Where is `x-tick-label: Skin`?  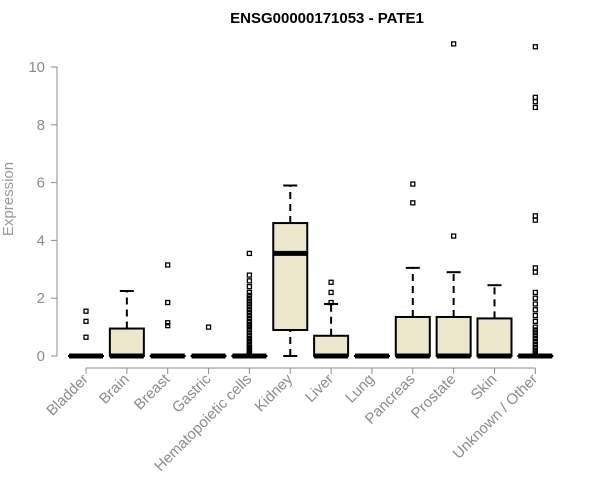 x-tick-label: Skin is located at coordinates (484, 387).